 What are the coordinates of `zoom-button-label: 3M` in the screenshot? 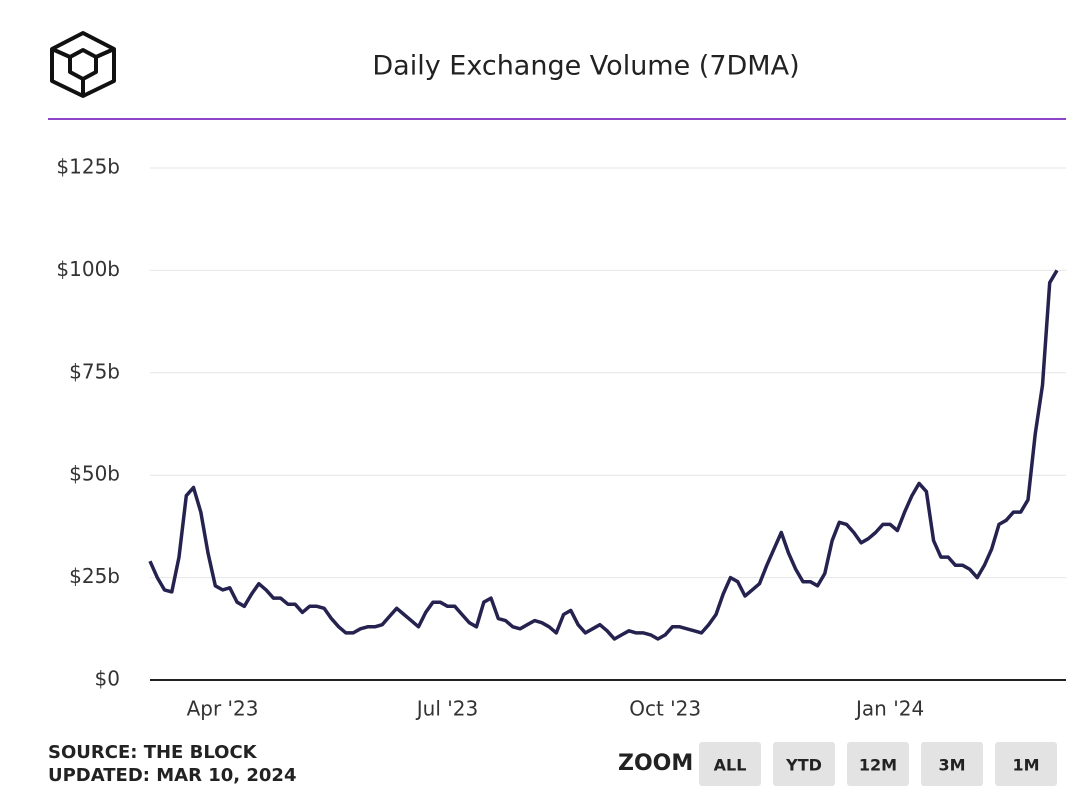 It's located at (951, 765).